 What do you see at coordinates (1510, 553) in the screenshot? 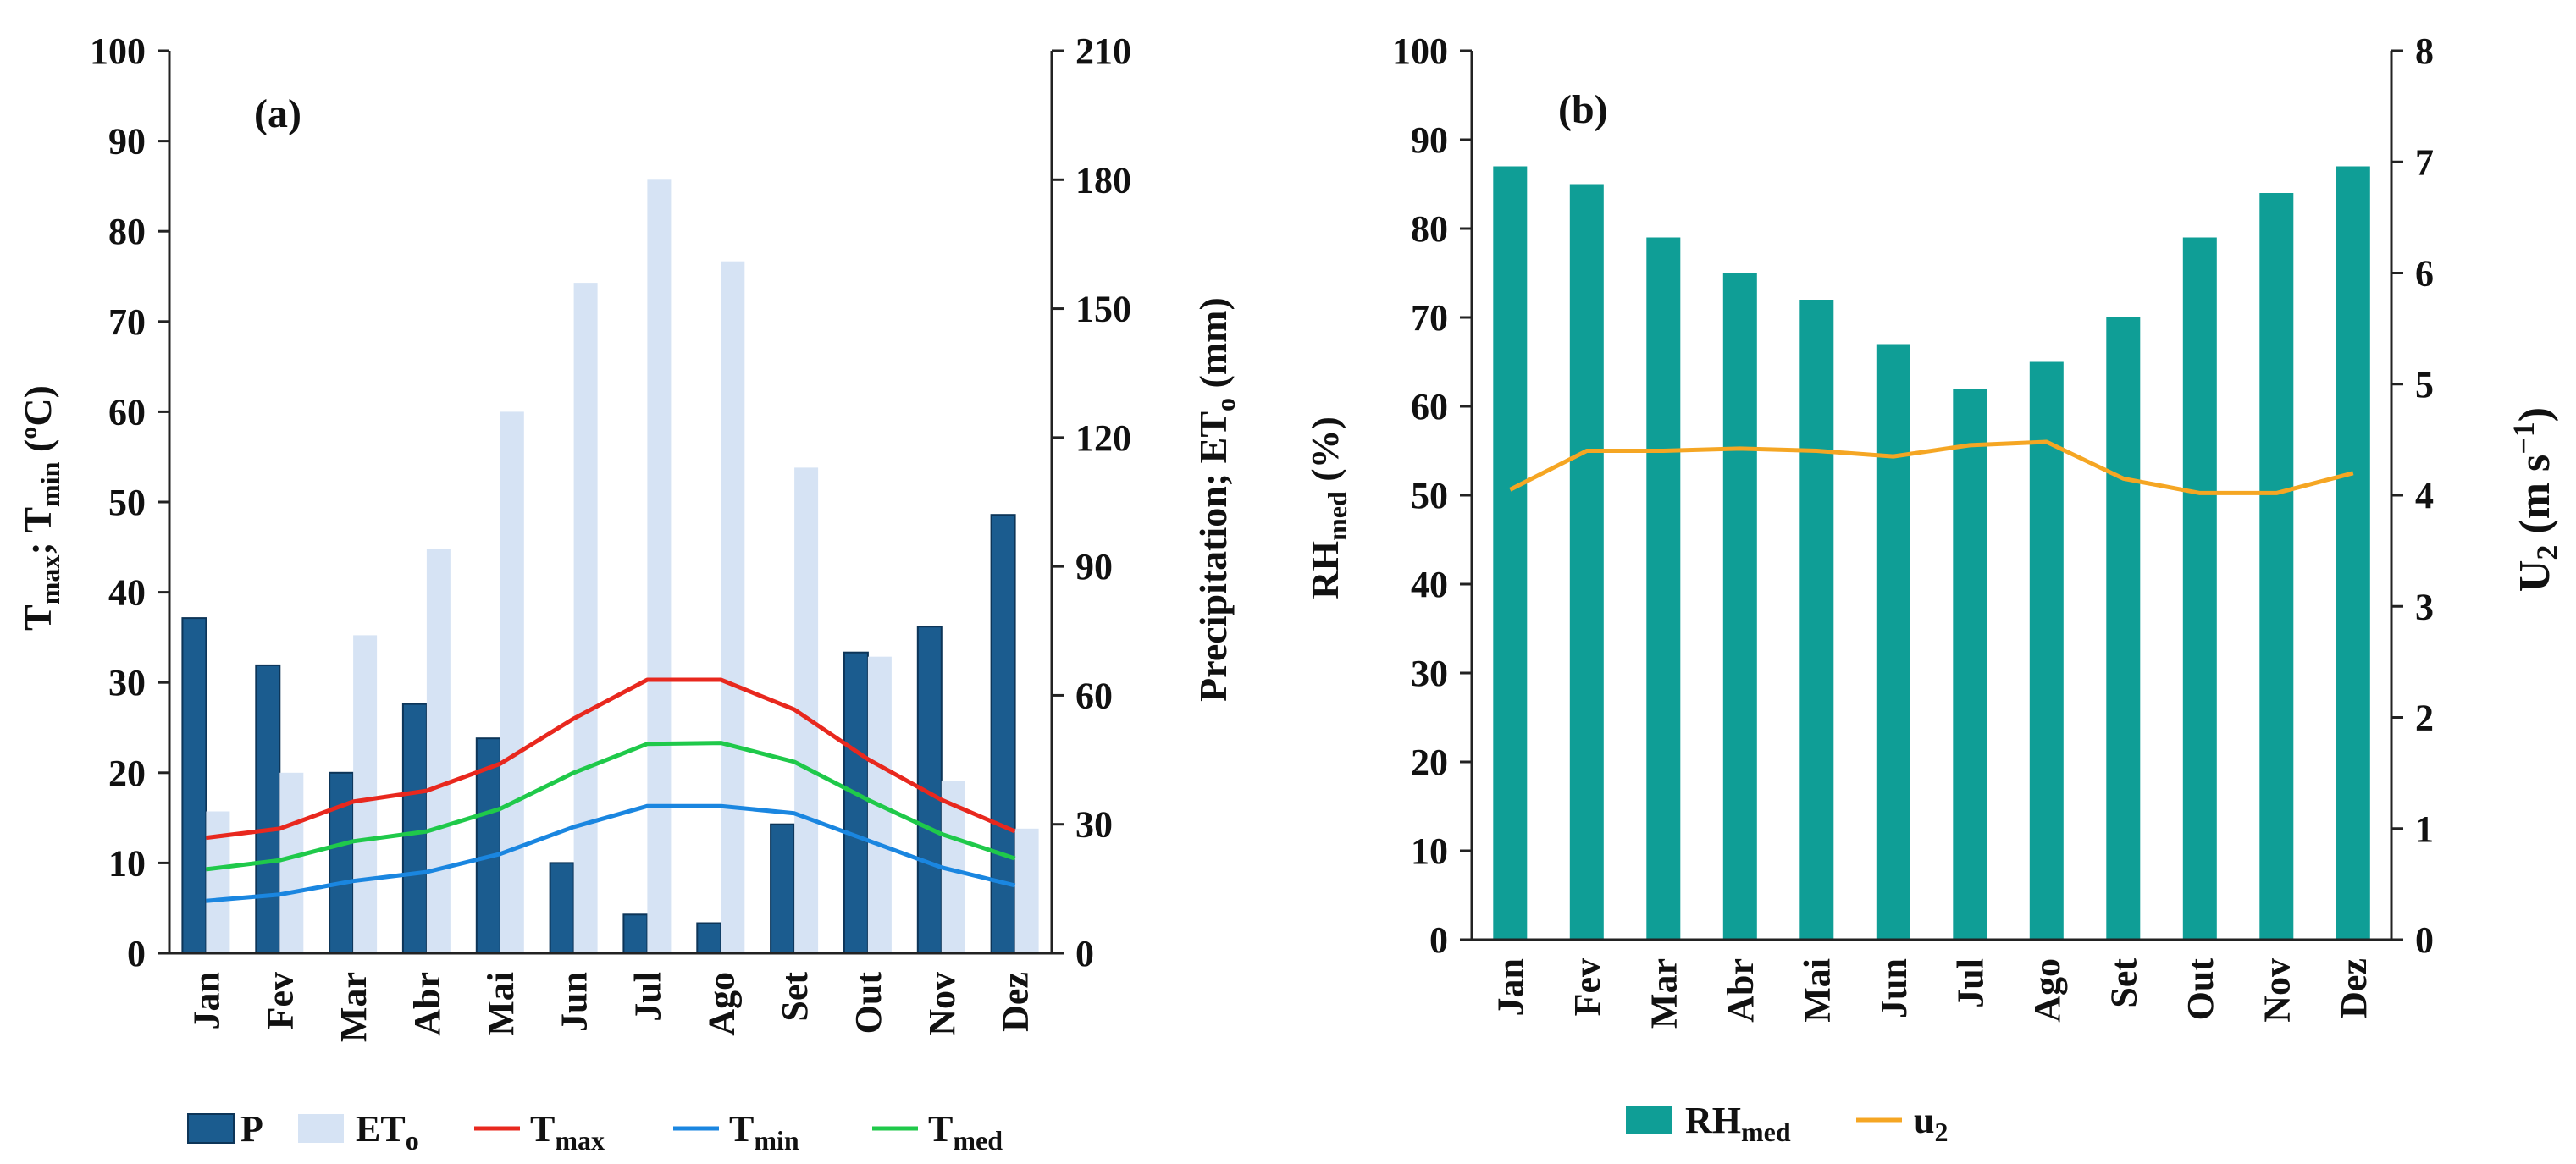
I see `bar-rhmed-jan` at bounding box center [1510, 553].